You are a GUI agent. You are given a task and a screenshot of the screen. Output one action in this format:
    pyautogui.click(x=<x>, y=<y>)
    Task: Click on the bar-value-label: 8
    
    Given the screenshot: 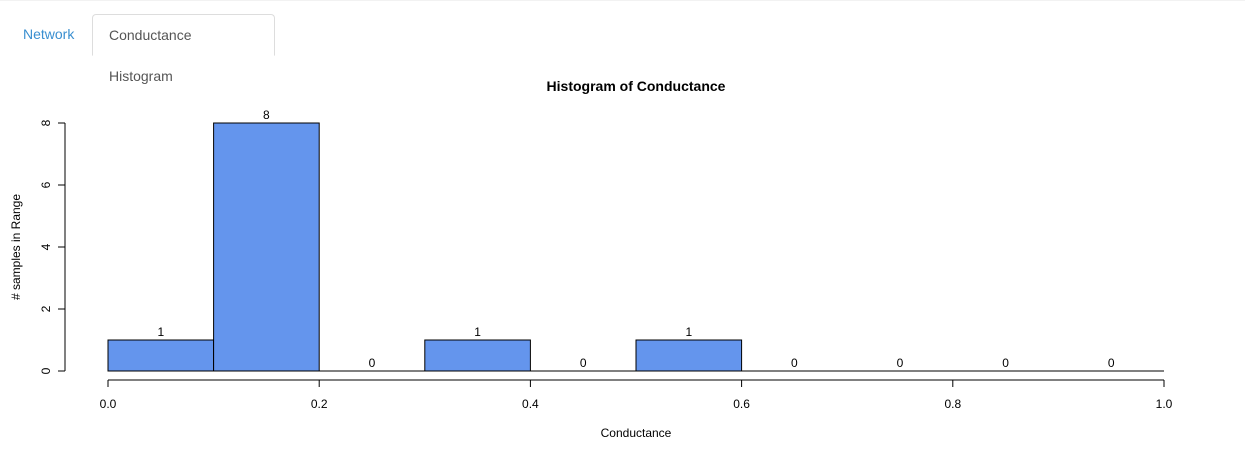 What is the action you would take?
    pyautogui.click(x=266, y=115)
    